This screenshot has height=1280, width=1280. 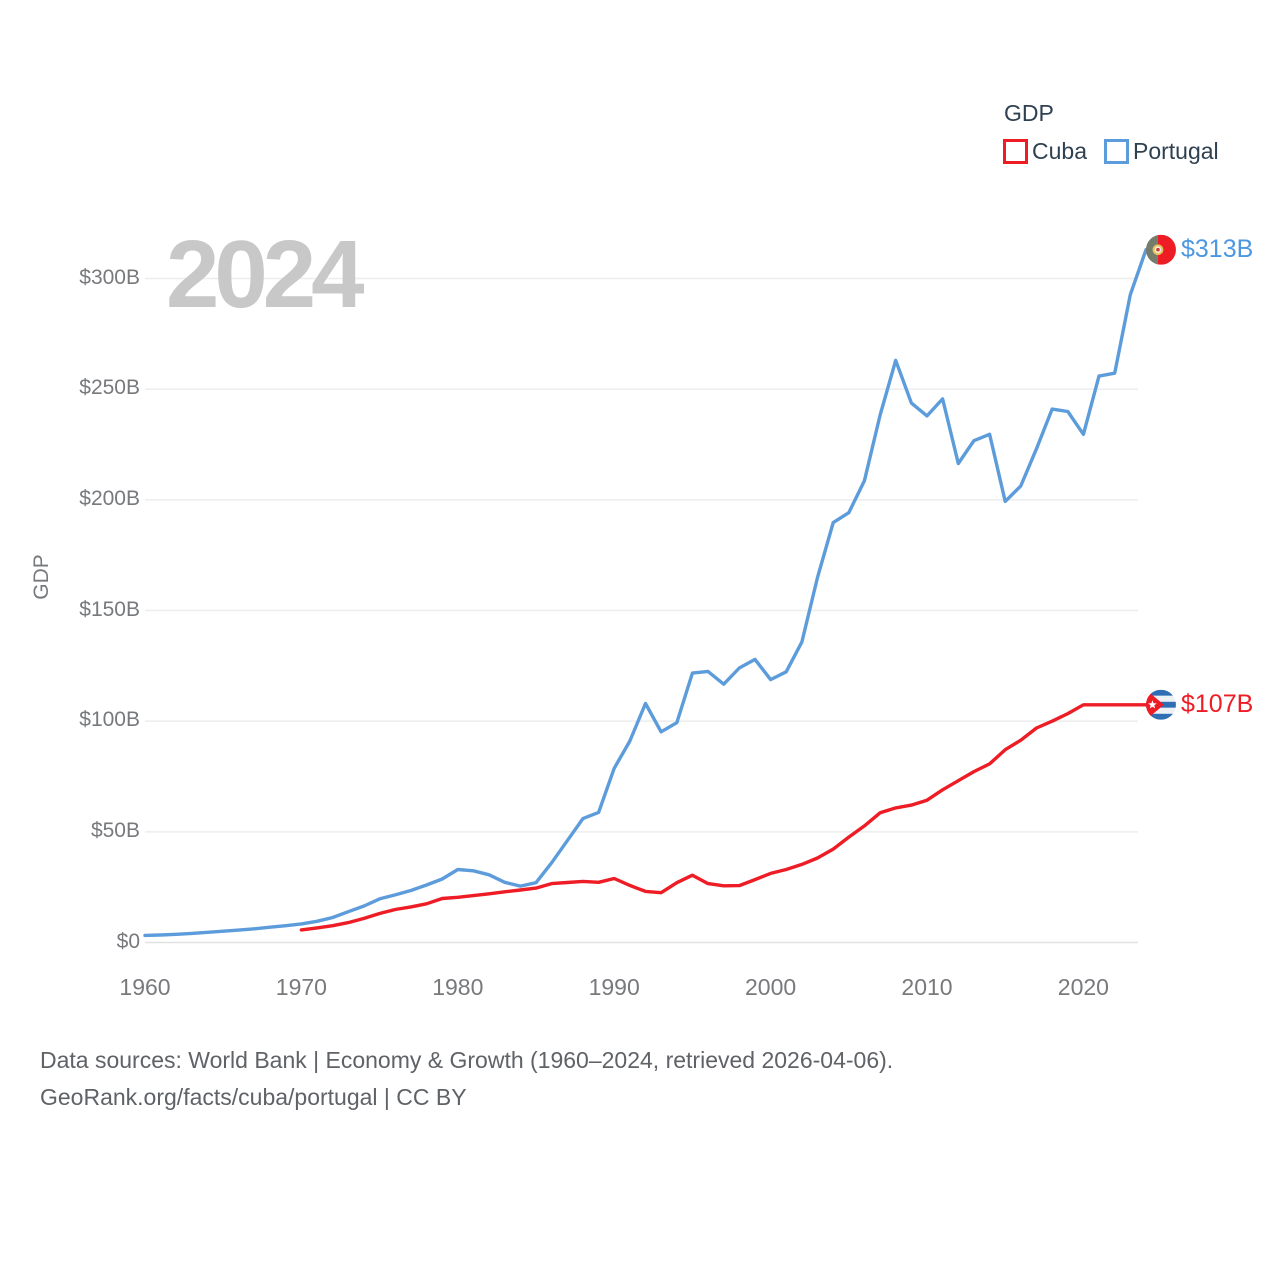 What do you see at coordinates (1029, 113) in the screenshot?
I see `legend-title: GDP` at bounding box center [1029, 113].